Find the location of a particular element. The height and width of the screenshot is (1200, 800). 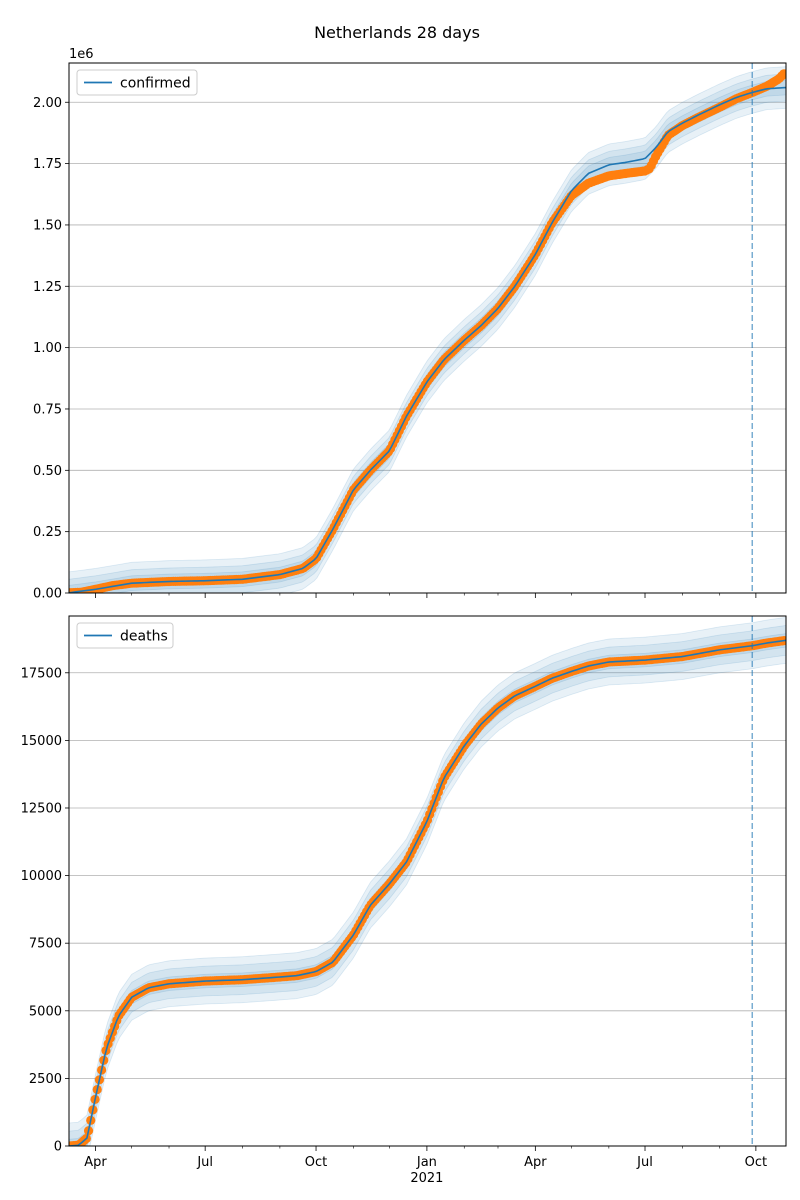

deaths-y-tick-label: 15000 is located at coordinates (41, 741).